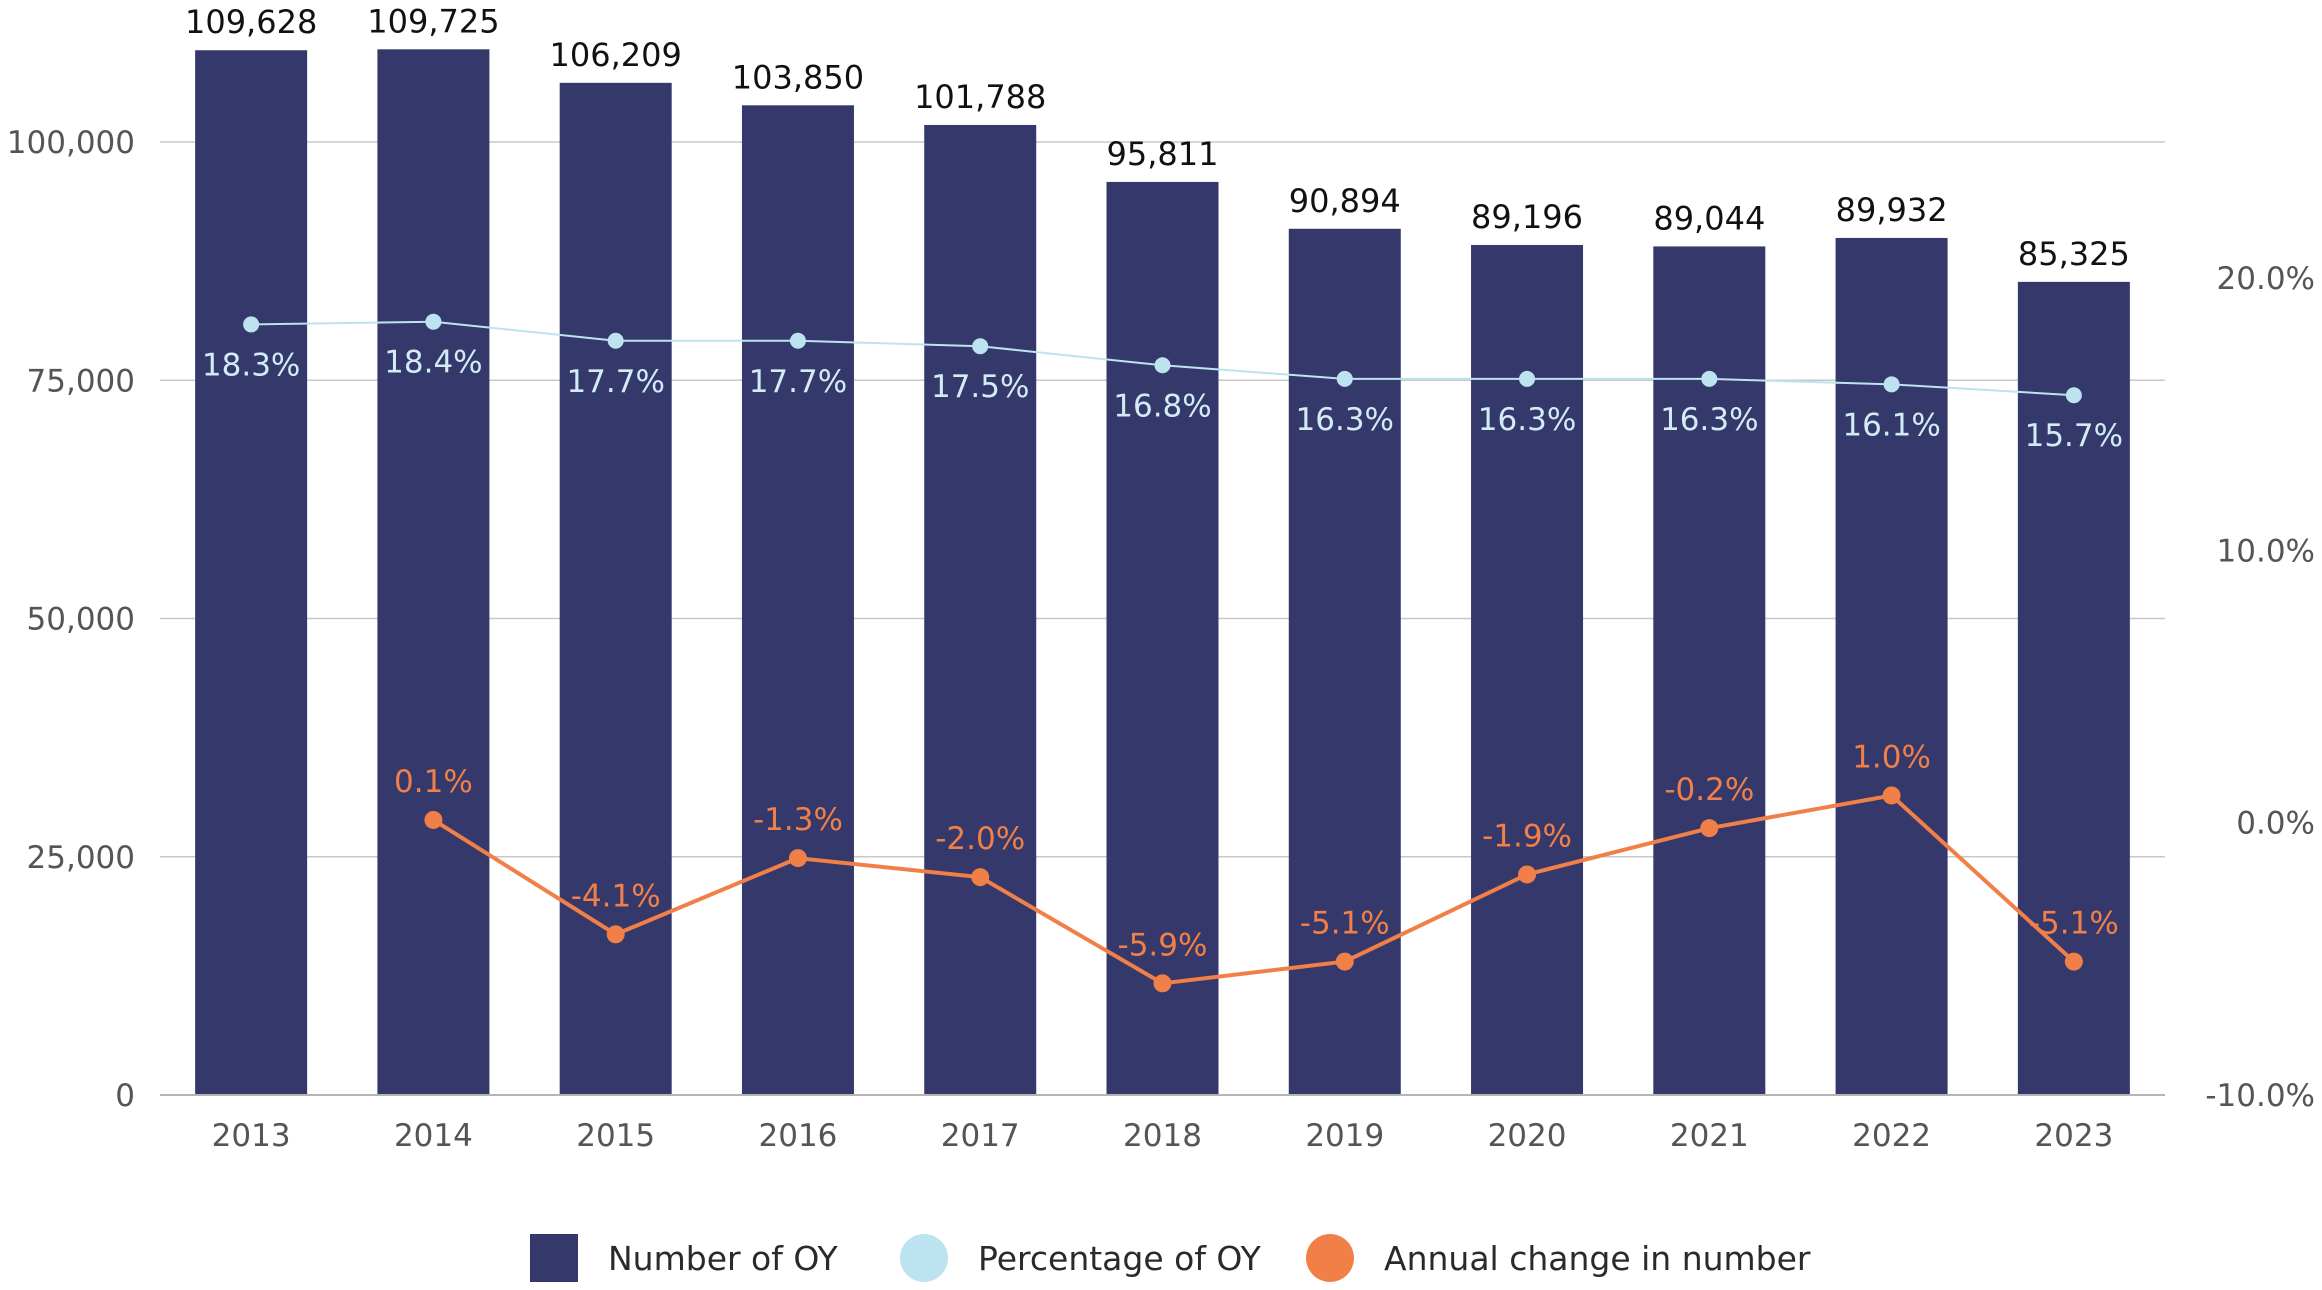  I want to click on bar-value-label: 103,850, so click(798, 77).